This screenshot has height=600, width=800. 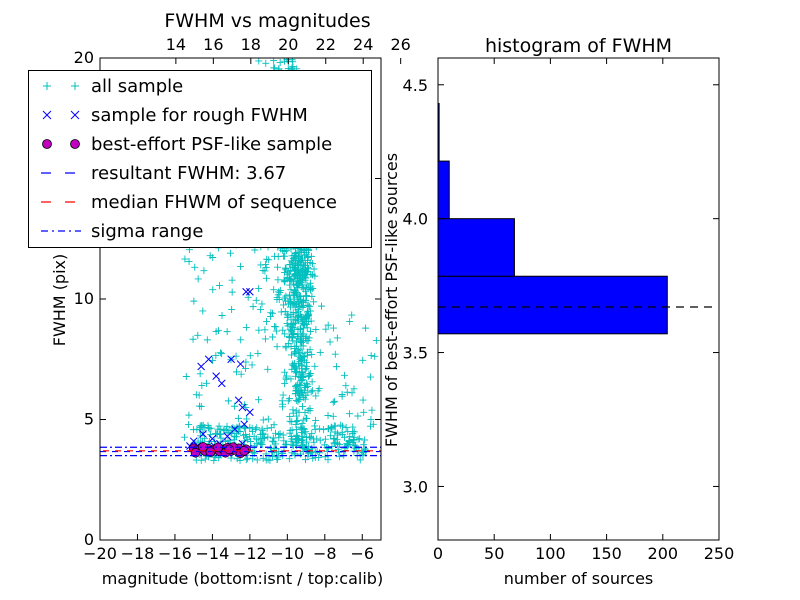 I want to click on dashed-line-icon, so click(x=61, y=202).